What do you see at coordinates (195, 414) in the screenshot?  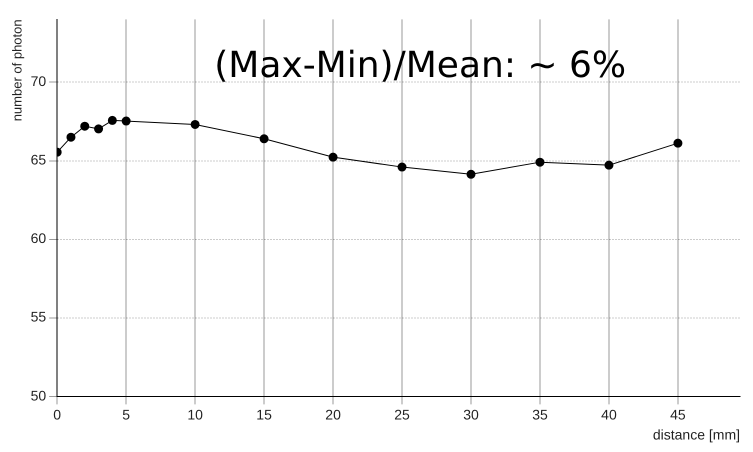 I see `x-tick-label: 10` at bounding box center [195, 414].